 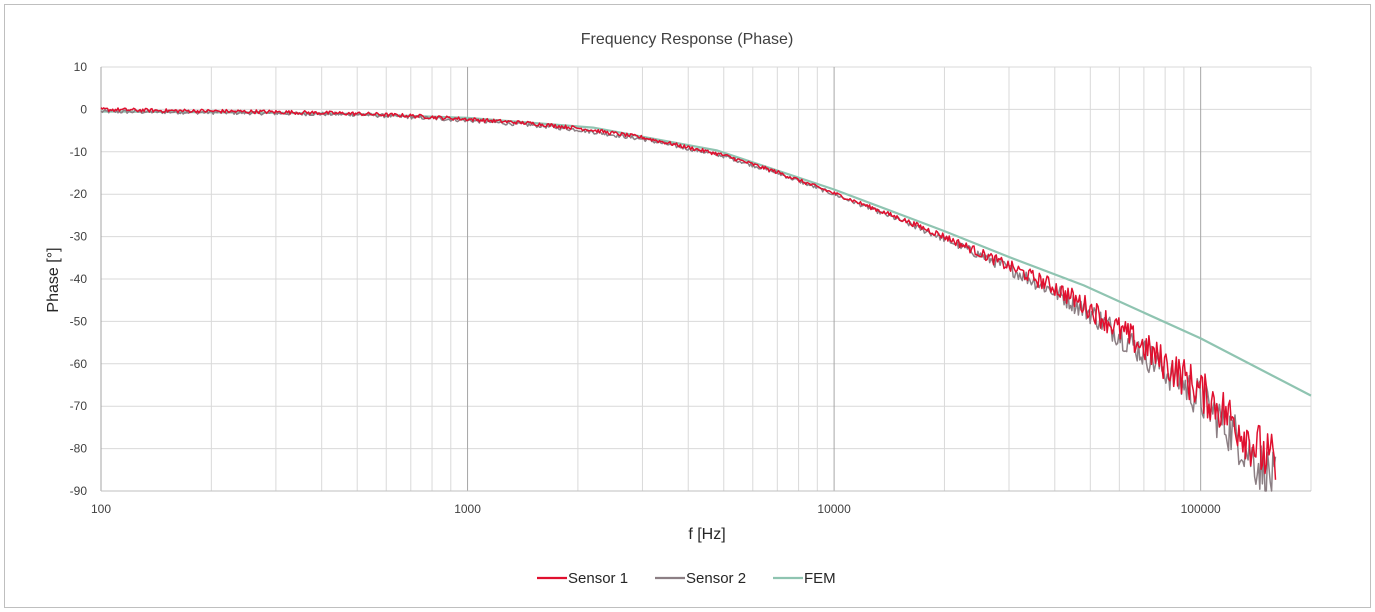 I want to click on y-axis-label: Phase [°], so click(x=53, y=279).